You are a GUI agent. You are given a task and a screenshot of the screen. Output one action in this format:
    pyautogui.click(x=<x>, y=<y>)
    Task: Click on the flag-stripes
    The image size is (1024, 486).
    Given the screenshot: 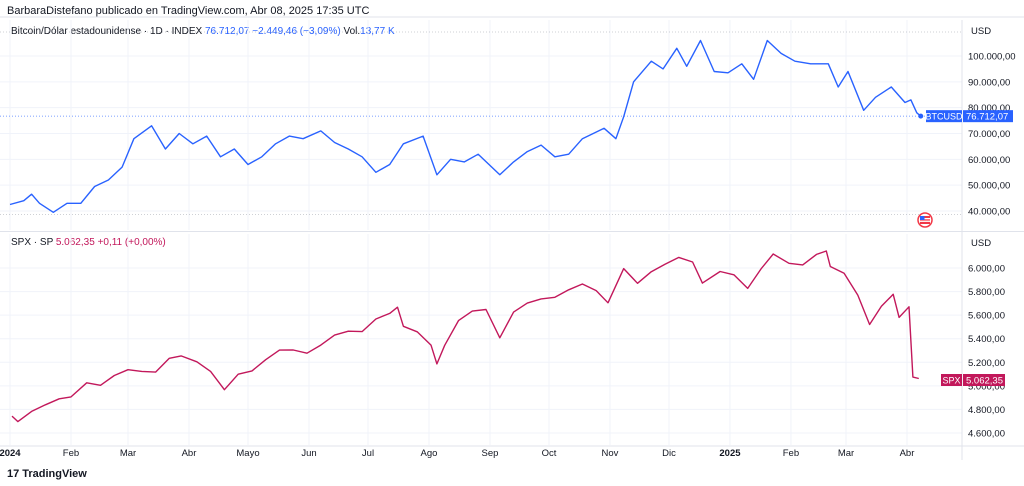 What is the action you would take?
    pyautogui.click(x=925, y=220)
    